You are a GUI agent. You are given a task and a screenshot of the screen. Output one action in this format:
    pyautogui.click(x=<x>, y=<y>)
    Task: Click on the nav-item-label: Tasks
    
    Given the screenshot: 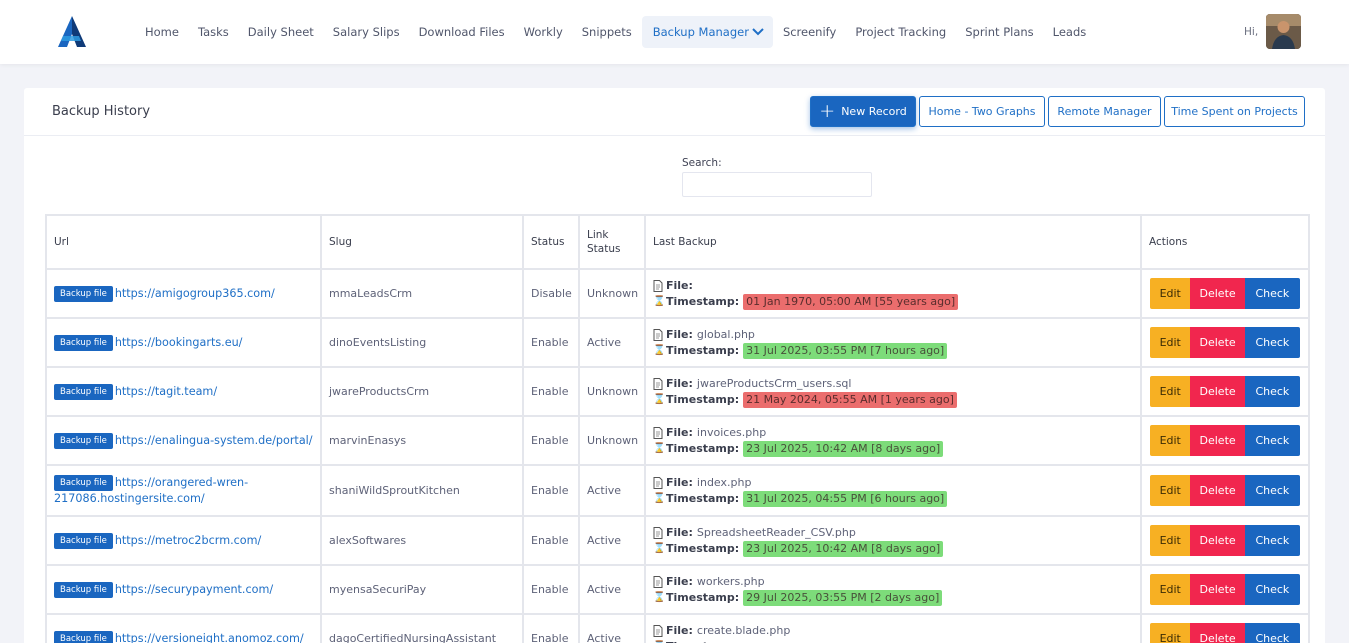 What is the action you would take?
    pyautogui.click(x=213, y=32)
    